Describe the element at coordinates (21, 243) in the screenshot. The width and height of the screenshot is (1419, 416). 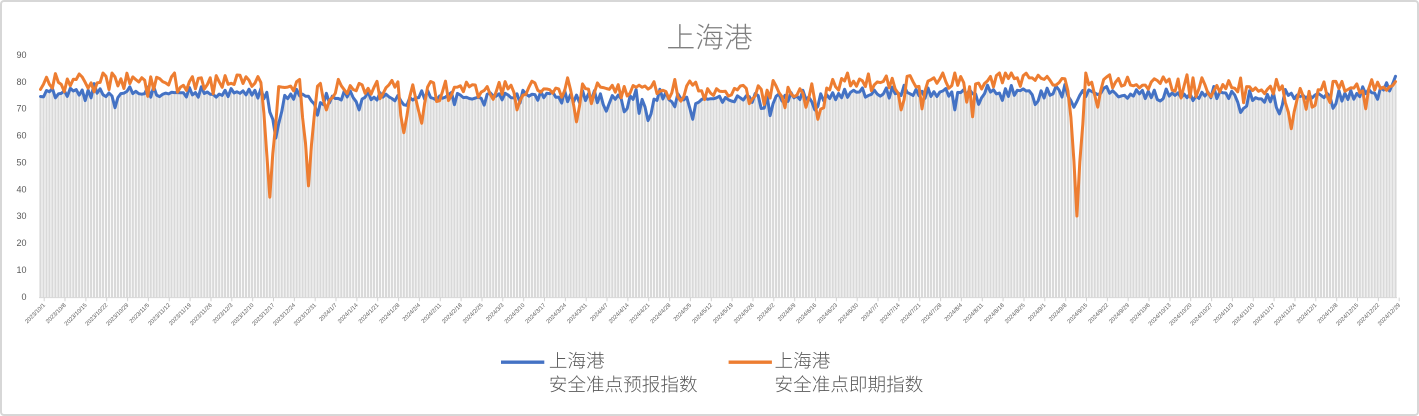
I see `svg-text: 20` at that location.